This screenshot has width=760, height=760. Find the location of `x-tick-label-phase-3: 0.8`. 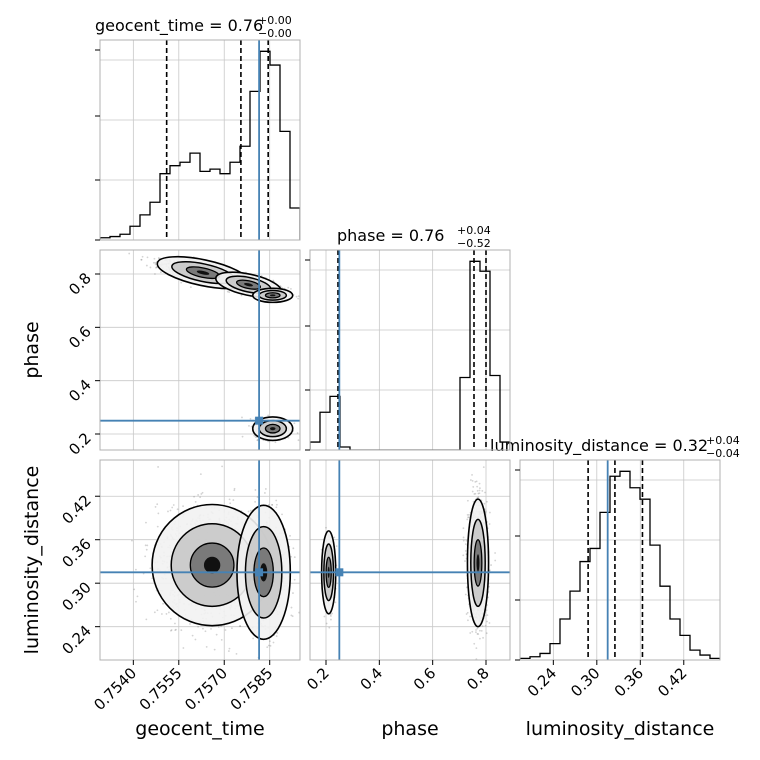

x-tick-label-phase-3: 0.8 is located at coordinates (478, 679).